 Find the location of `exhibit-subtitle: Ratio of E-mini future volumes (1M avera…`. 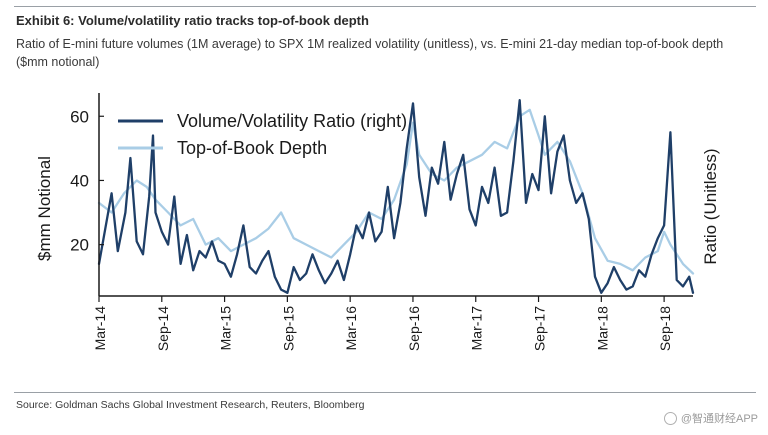

exhibit-subtitle: Ratio of E-mini future volumes (1M avera… is located at coordinates (370, 53).